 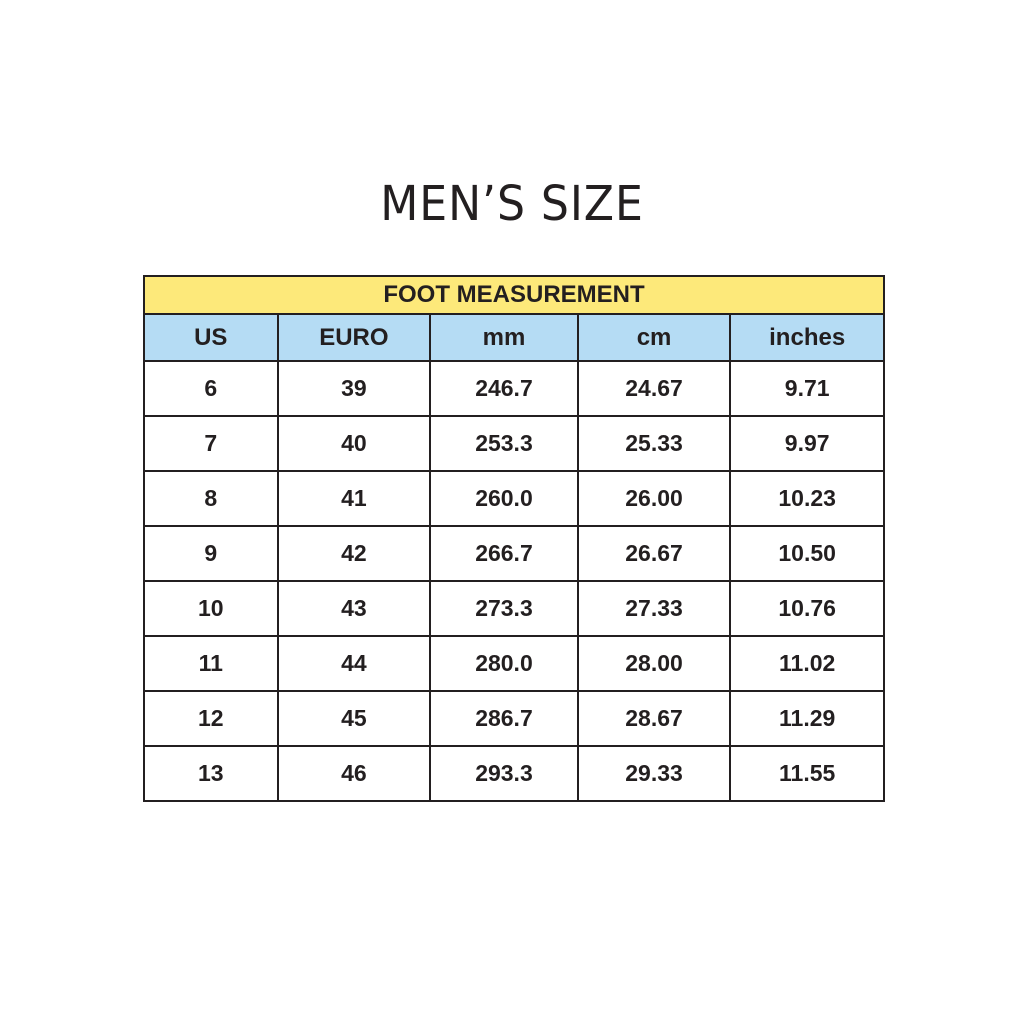 What do you see at coordinates (654, 718) in the screenshot?
I see `table-cell: 28.67` at bounding box center [654, 718].